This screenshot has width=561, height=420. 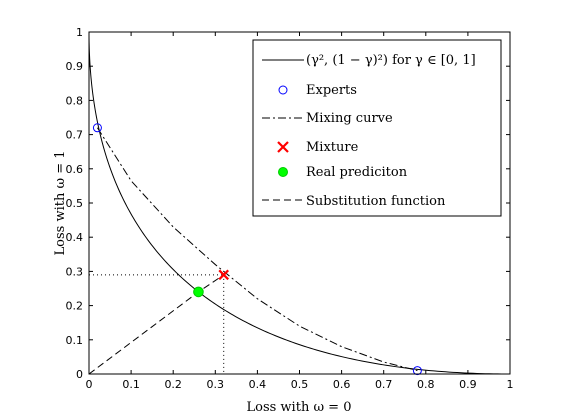 I want to click on legend-label-real-prediction: Real prediciton, so click(x=357, y=172).